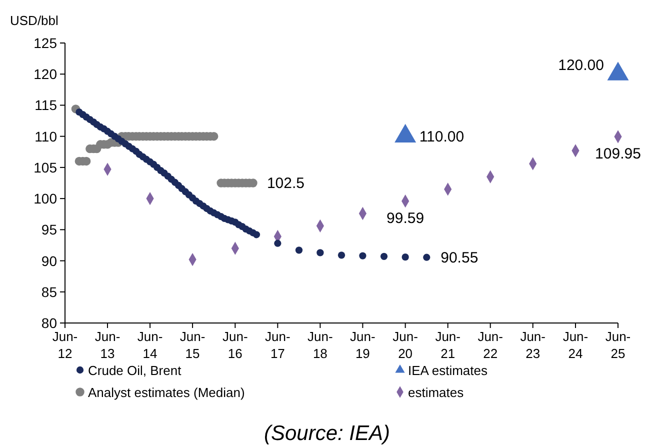 This screenshot has height=448, width=654. I want to click on legend-label: estimates, so click(436, 392).